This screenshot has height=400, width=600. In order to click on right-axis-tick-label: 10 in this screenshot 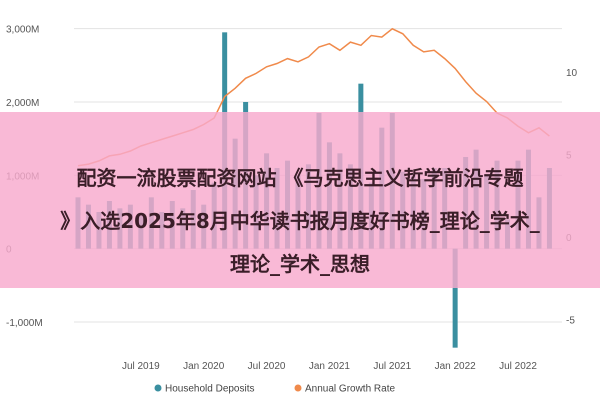, I will do `click(572, 73)`.